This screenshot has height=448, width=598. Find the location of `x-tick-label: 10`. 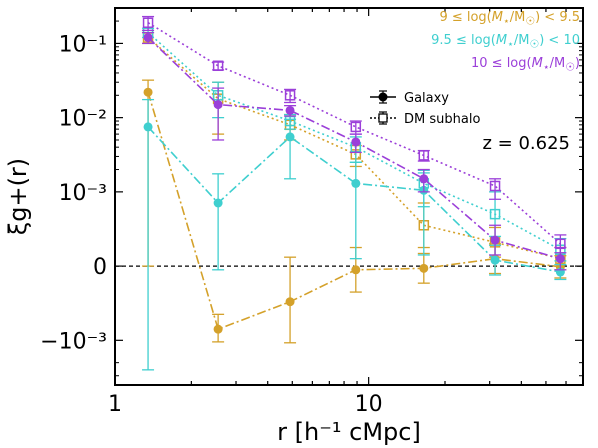

x-tick-label: 10 is located at coordinates (369, 404).